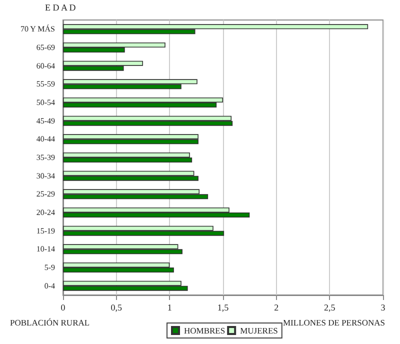  Describe the element at coordinates (45, 249) in the screenshot. I see `y-tick-label: 10-14` at that location.